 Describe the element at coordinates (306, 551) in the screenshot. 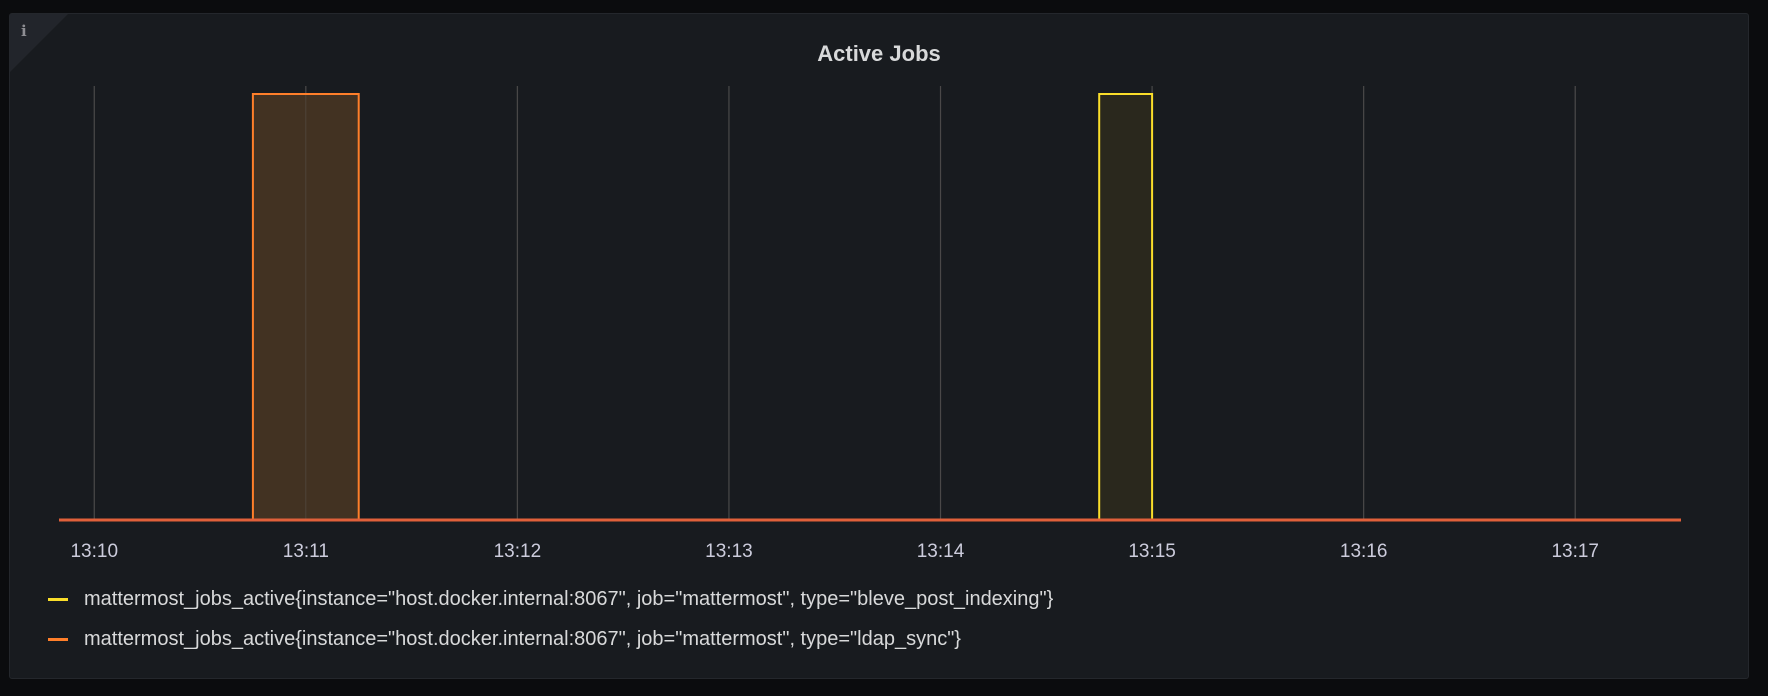

I see `x-tick-label: 13:11` at that location.